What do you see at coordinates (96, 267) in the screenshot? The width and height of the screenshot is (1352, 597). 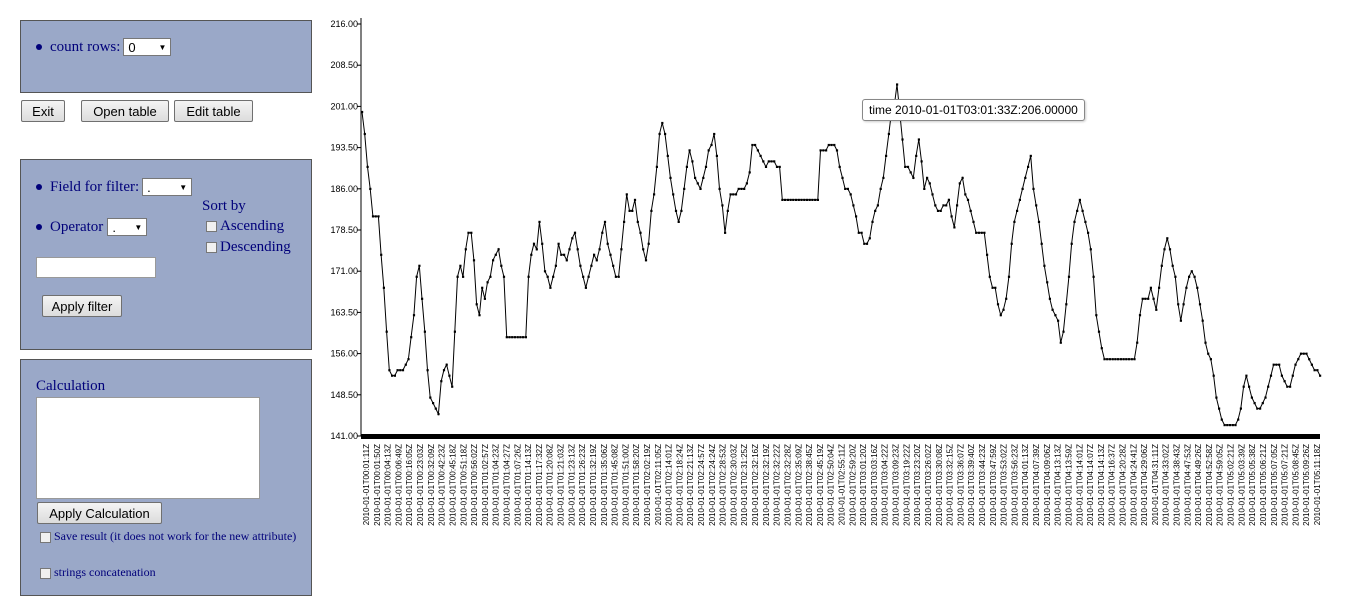 I see `filter-value-input` at bounding box center [96, 267].